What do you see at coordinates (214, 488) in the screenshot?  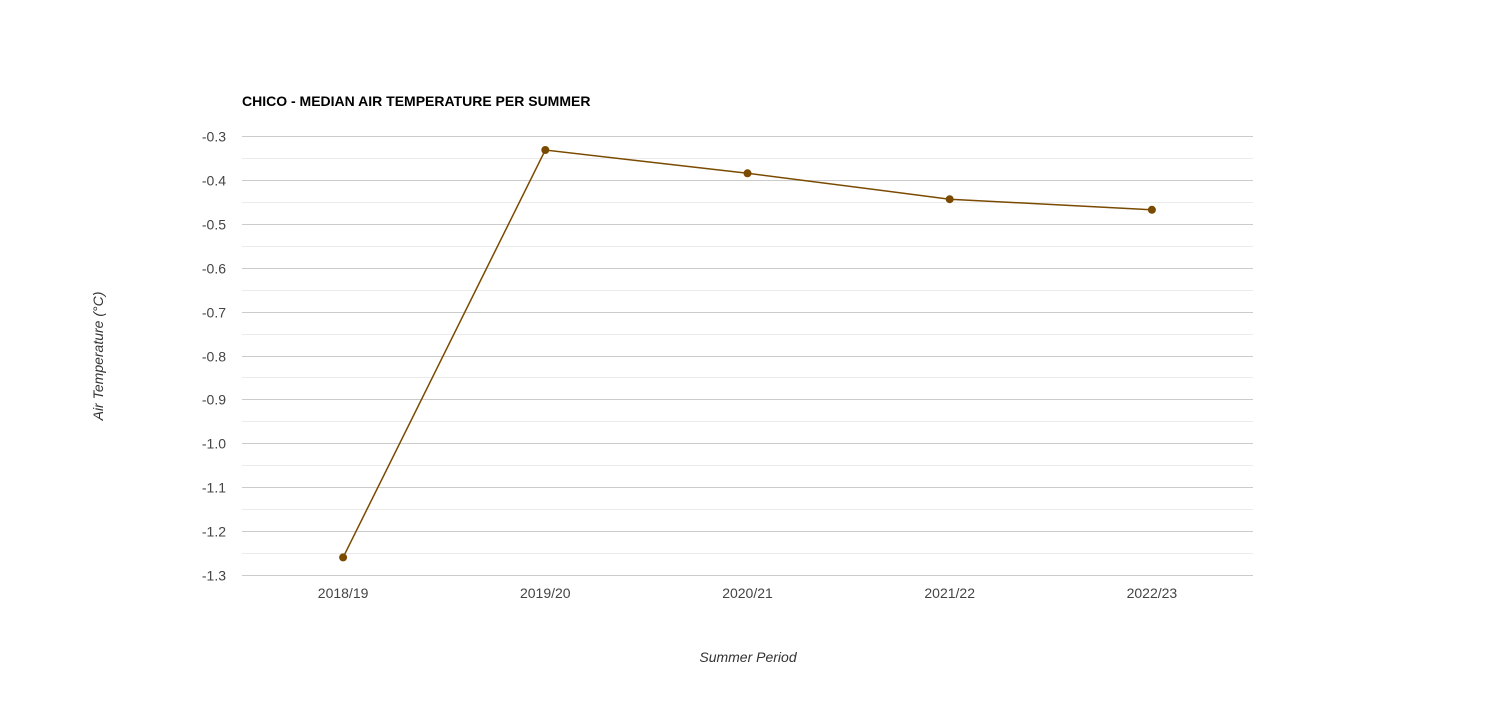 I see `y-tick-label: -1.1` at bounding box center [214, 488].